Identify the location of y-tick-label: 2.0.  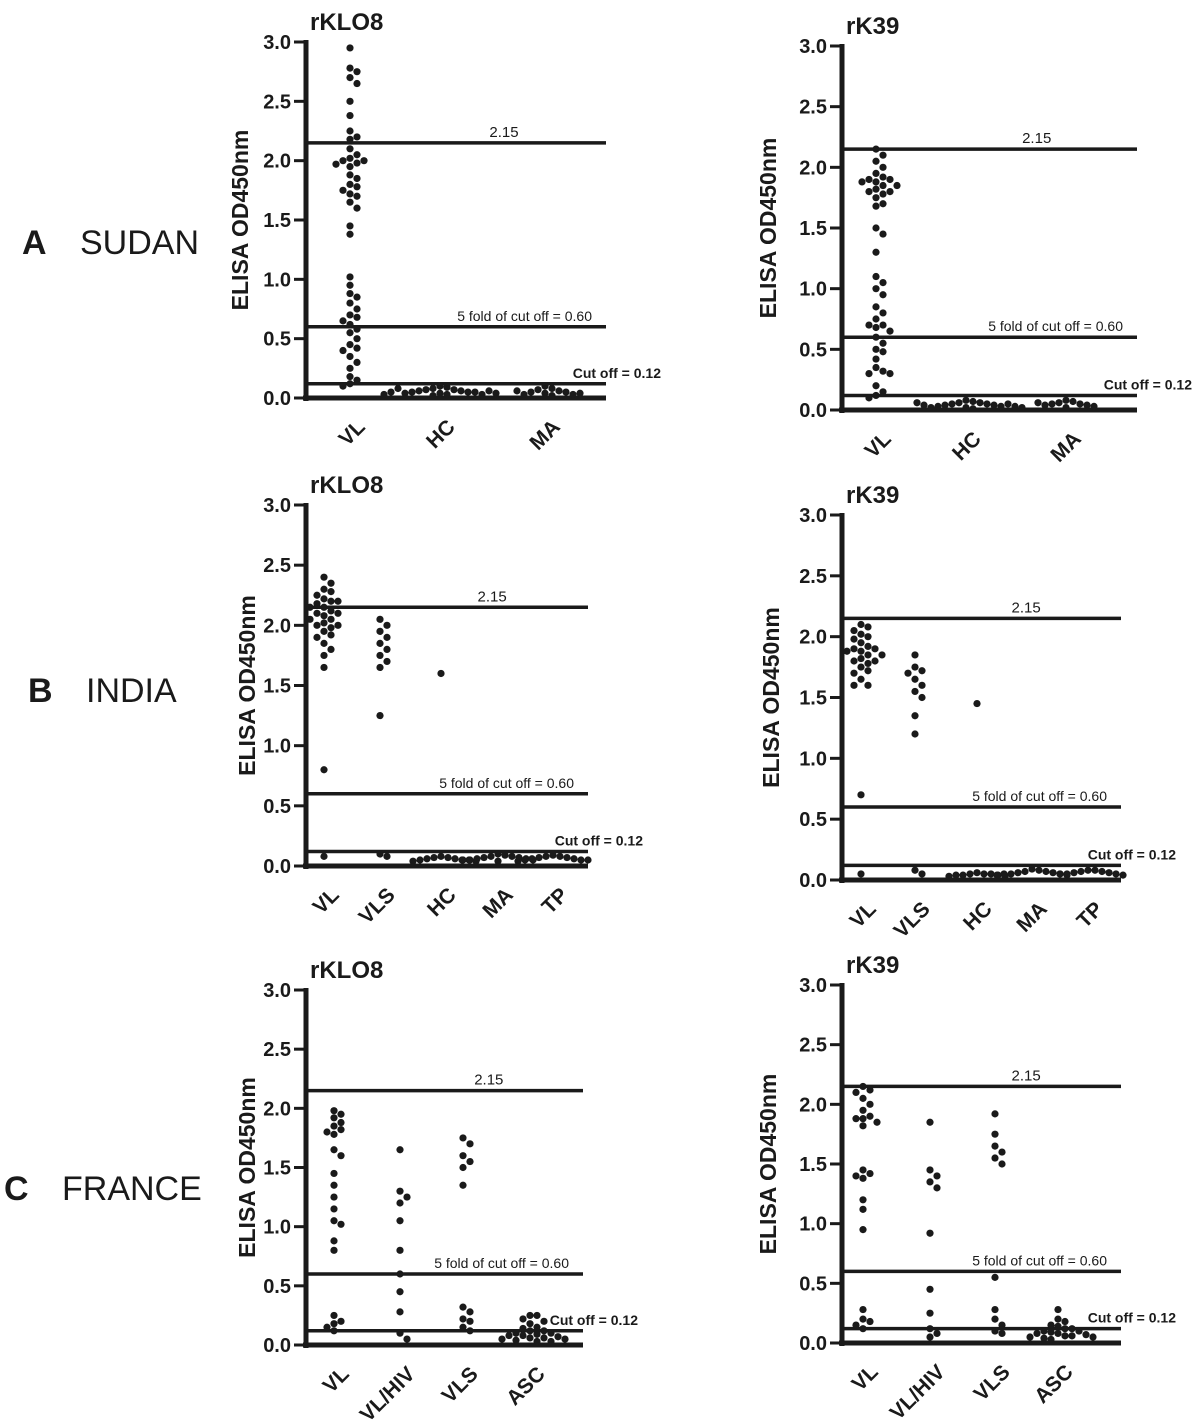
(813, 638).